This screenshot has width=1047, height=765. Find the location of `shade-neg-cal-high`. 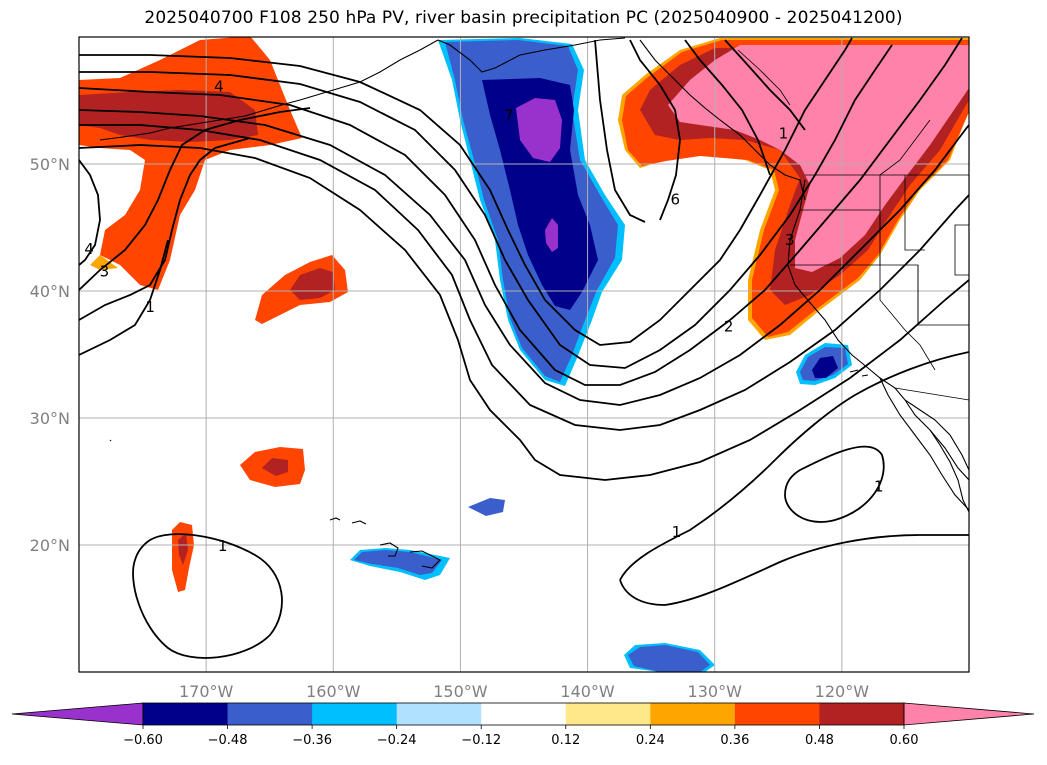

shade-neg-cal-high is located at coordinates (825, 367).